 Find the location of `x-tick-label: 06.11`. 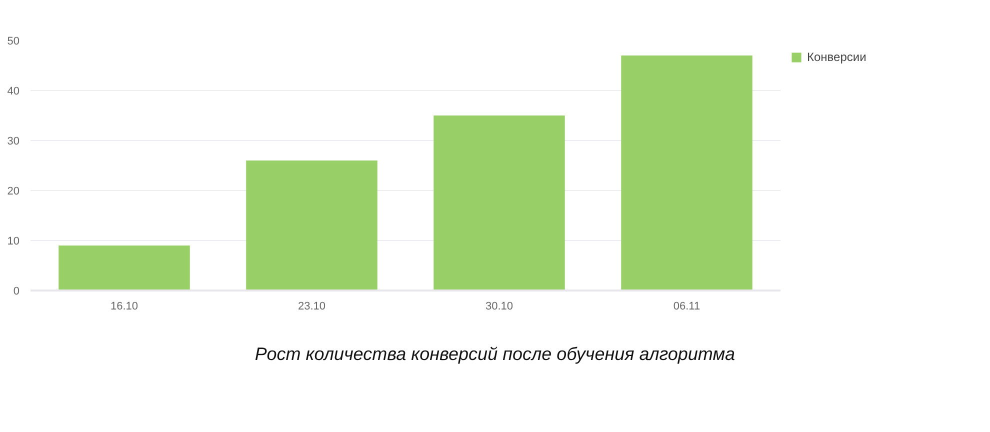

x-tick-label: 06.11 is located at coordinates (686, 306).